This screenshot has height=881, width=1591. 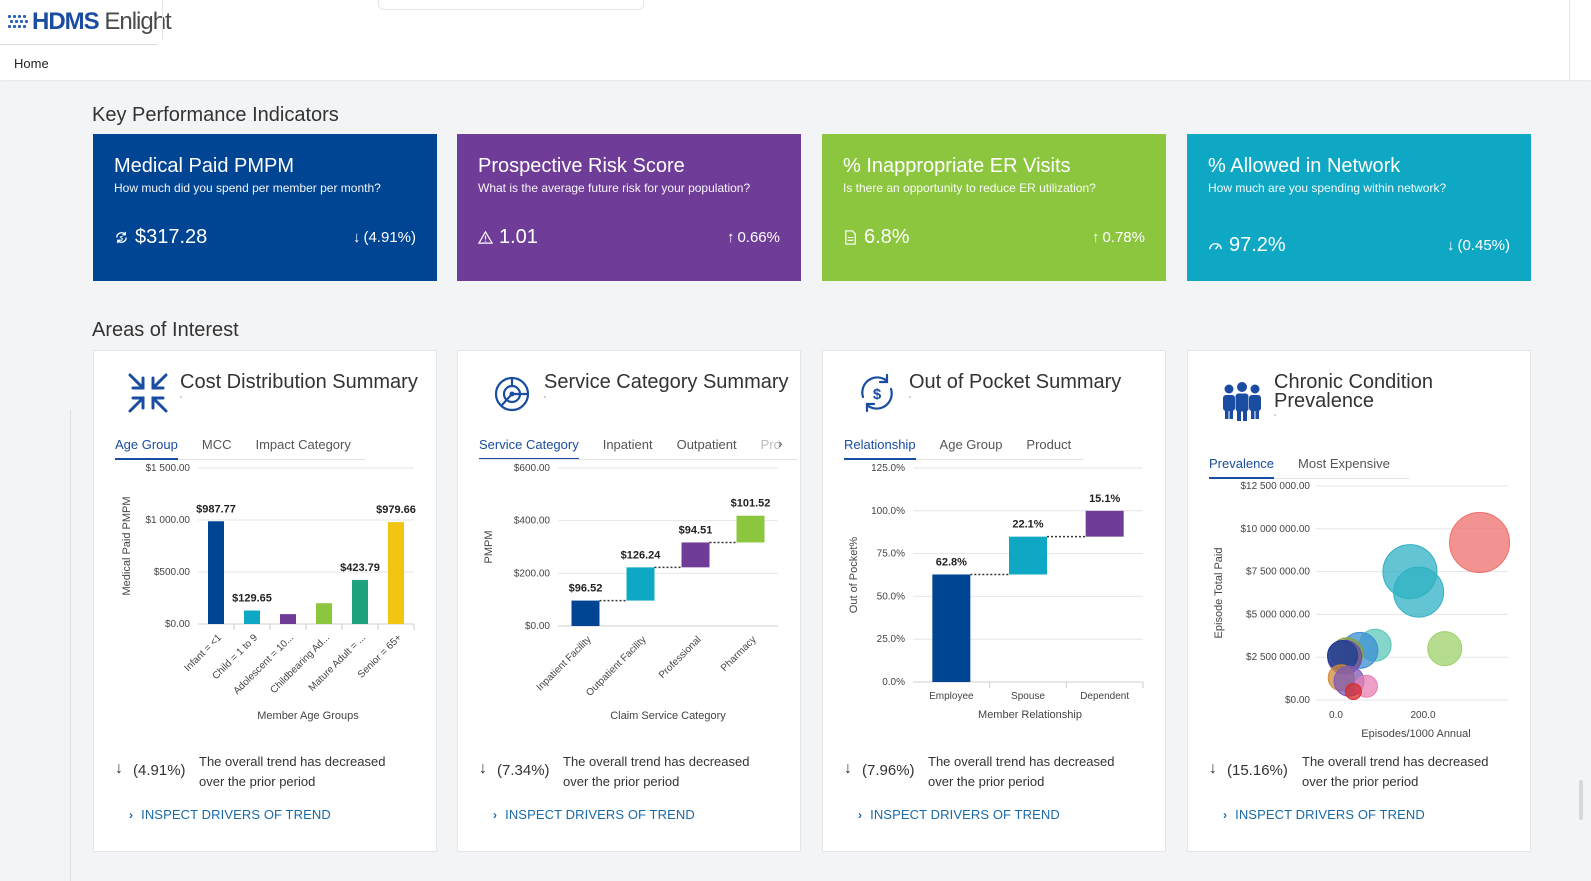 I want to click on tab-service-category: Service Category, so click(x=529, y=448).